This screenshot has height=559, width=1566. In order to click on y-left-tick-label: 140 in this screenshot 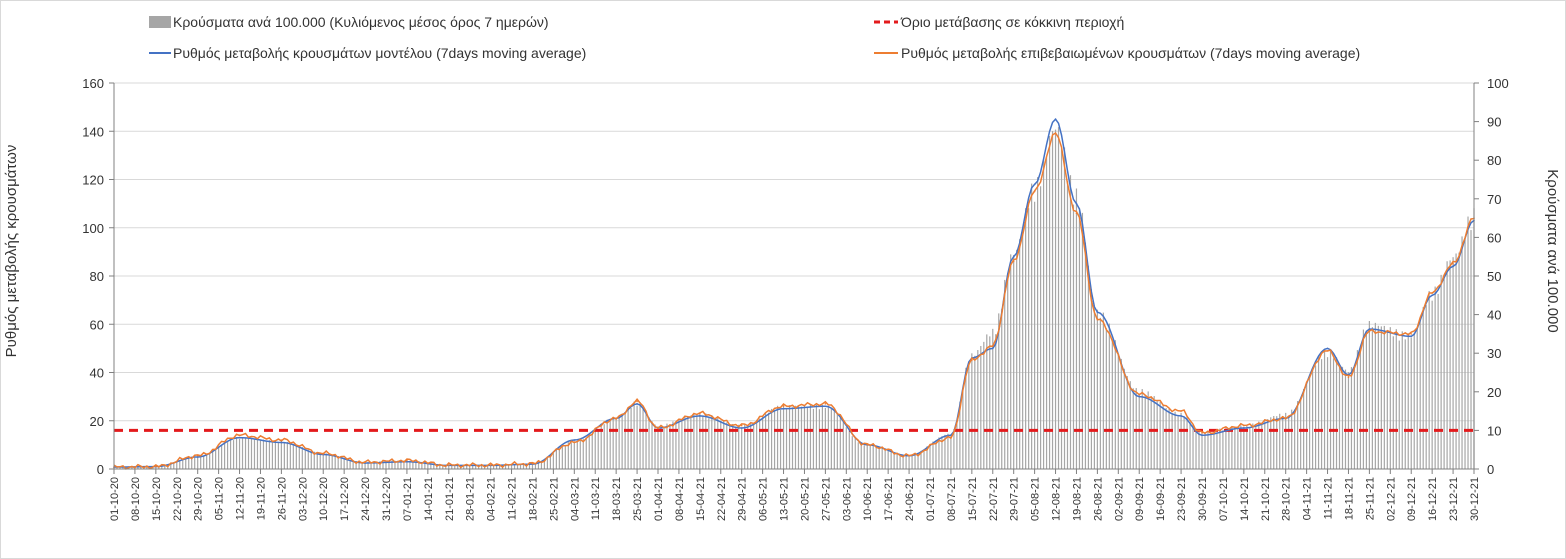, I will do `click(93, 131)`.